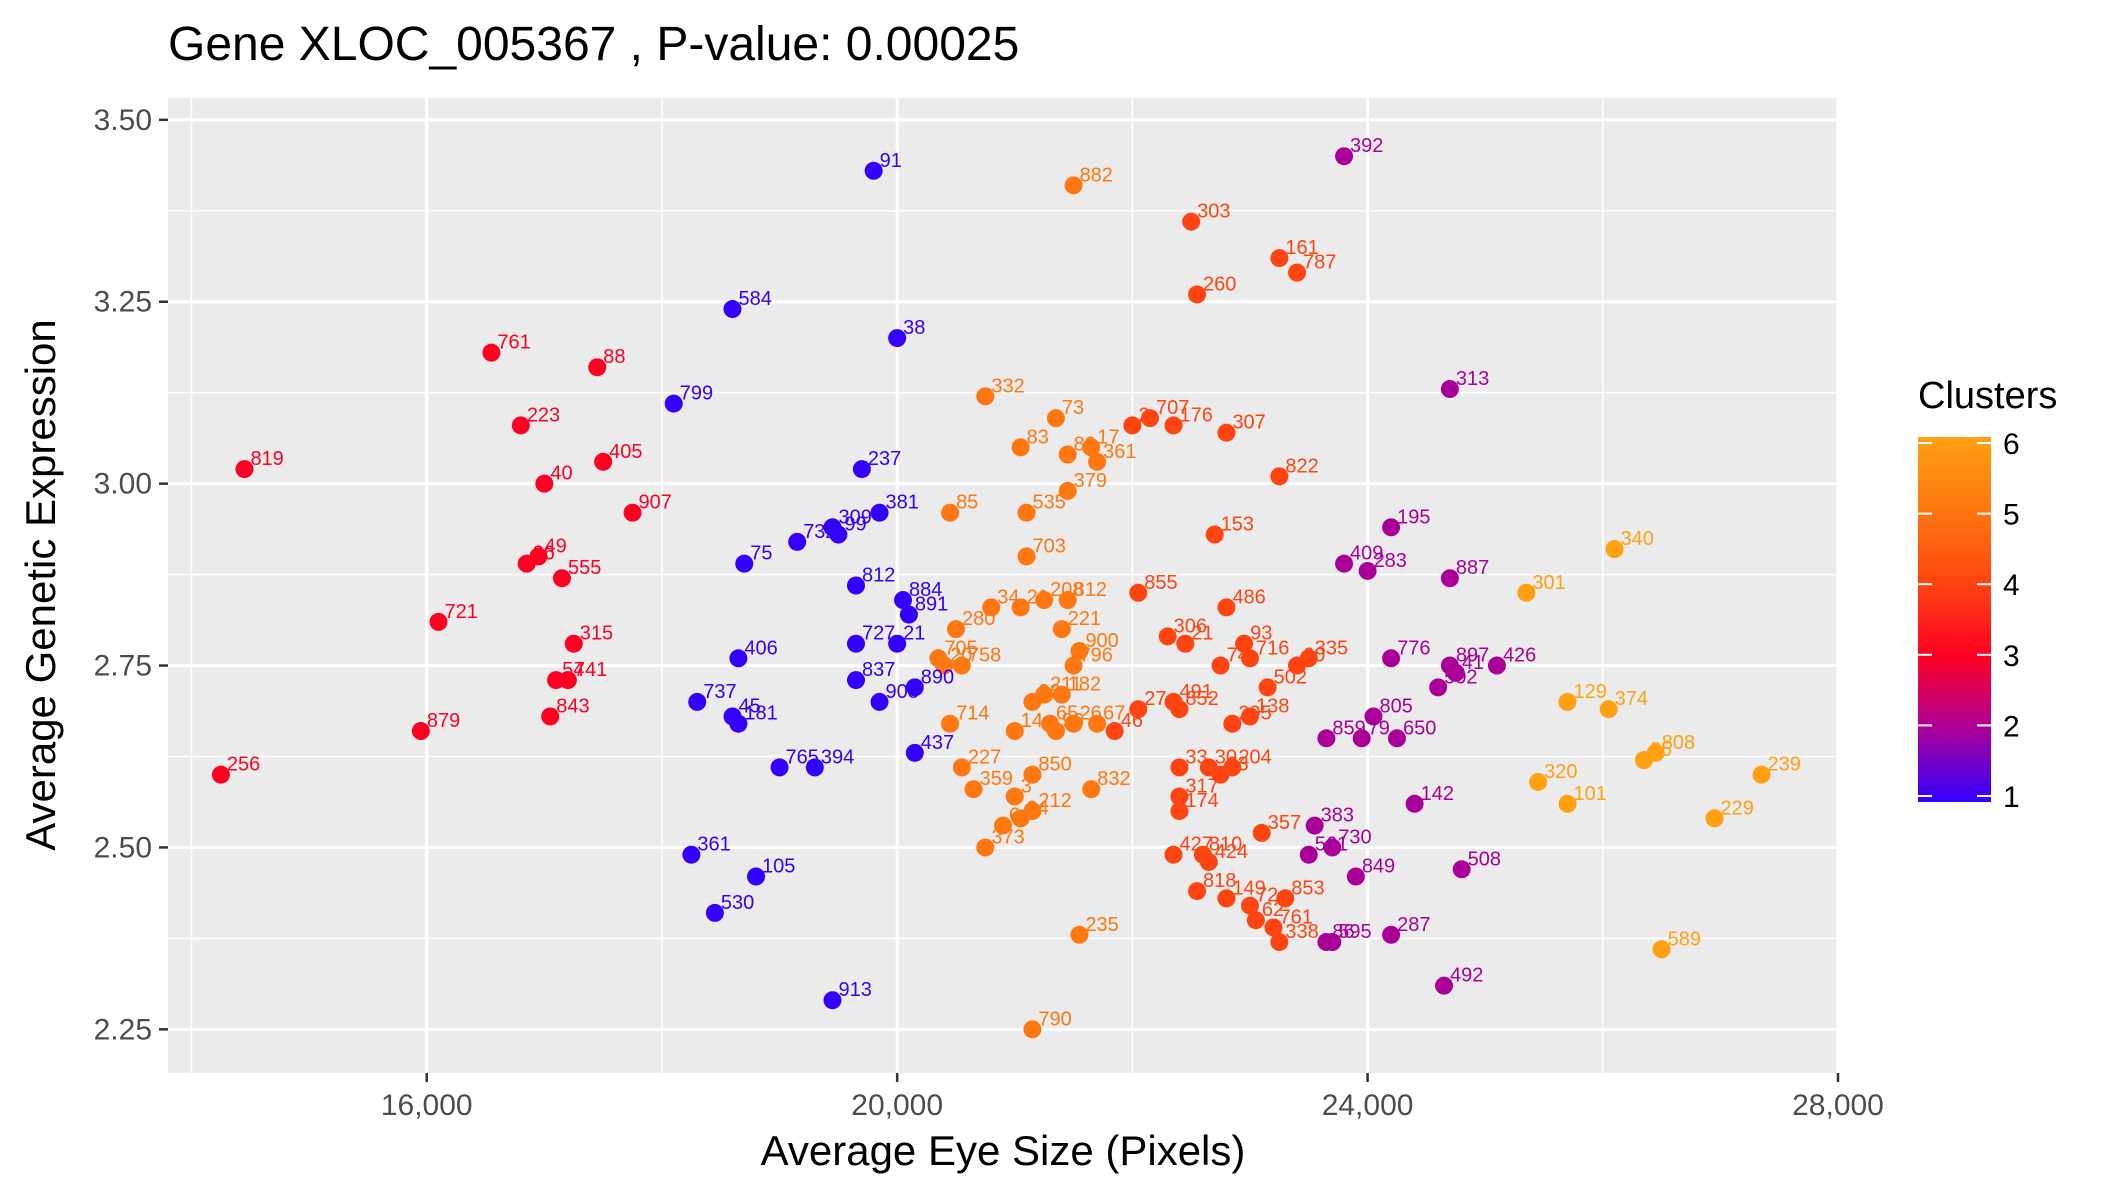  I want to click on point-label: 805, so click(1395, 706).